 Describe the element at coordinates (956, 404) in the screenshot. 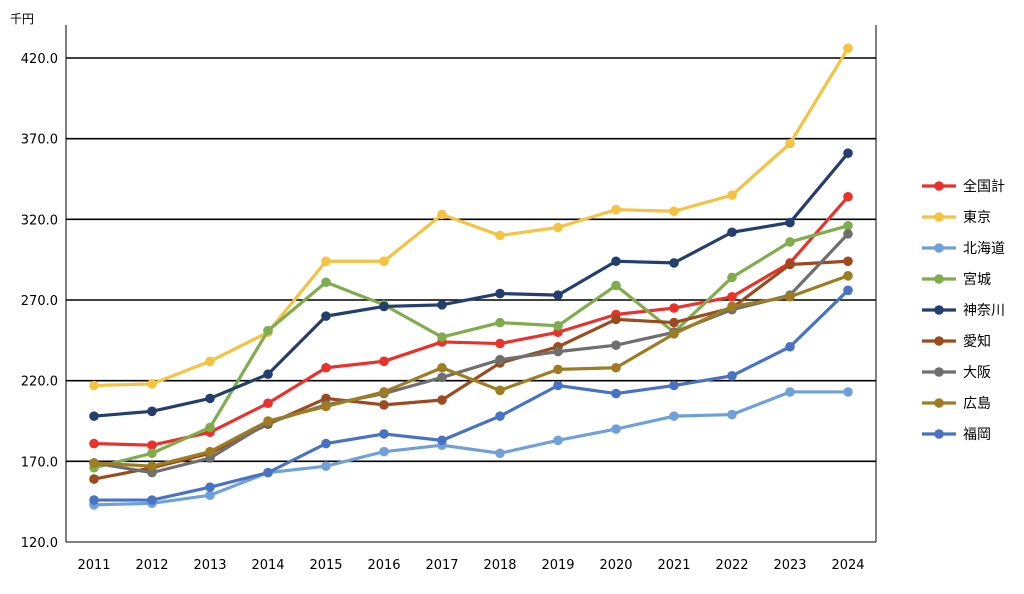

I see `legend-item: 広島` at that location.